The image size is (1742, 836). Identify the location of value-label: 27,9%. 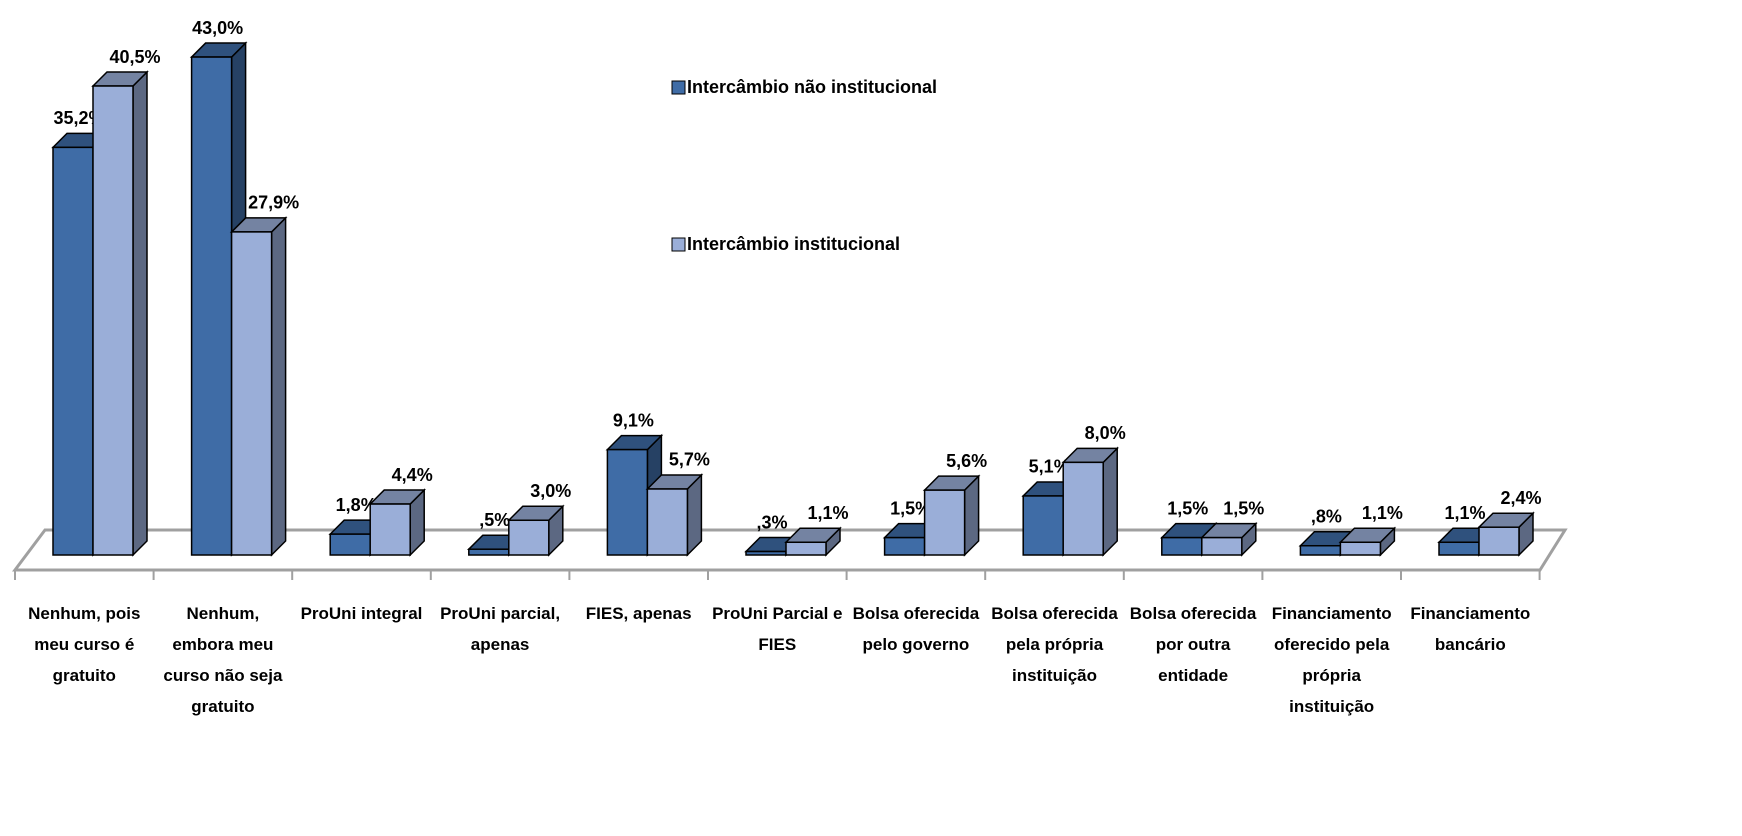
(273, 203).